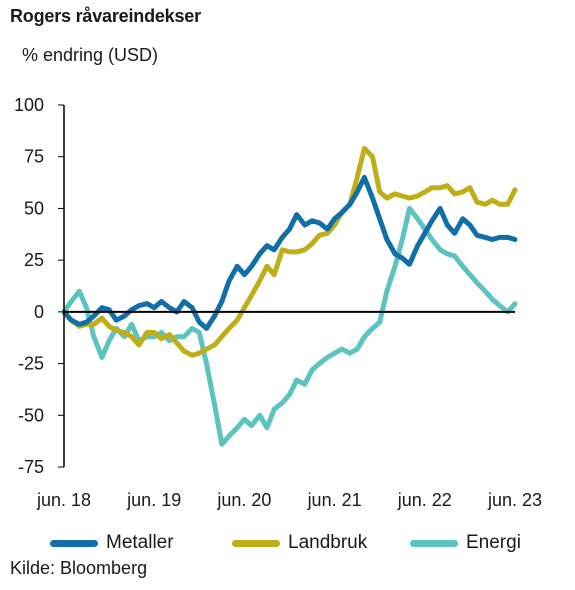 This screenshot has width=575, height=590. I want to click on y-tick-label: 75, so click(34, 157).